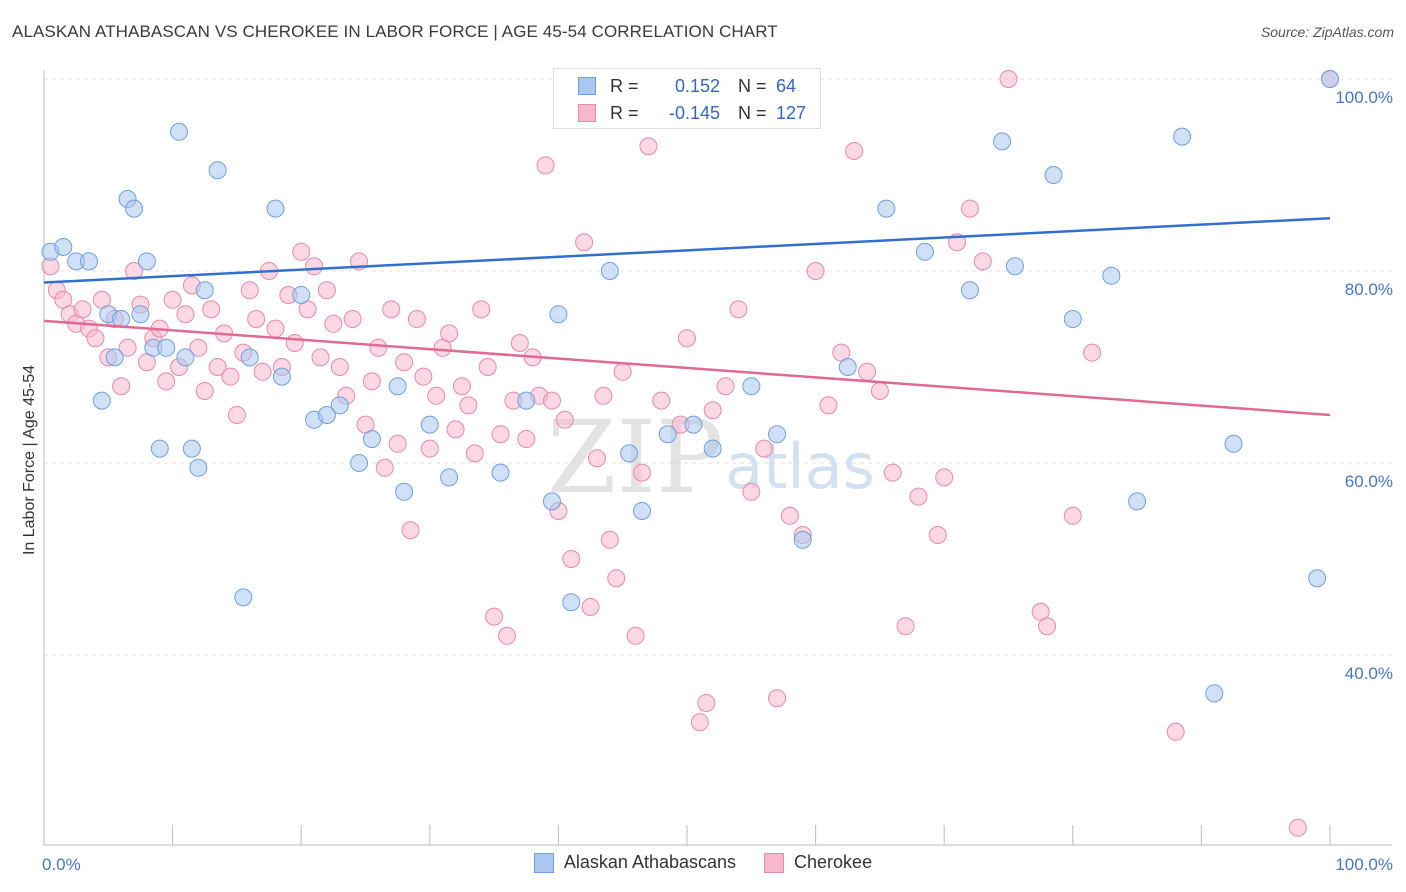 The width and height of the screenshot is (1406, 892). I want to click on athabascan-swatch, so click(587, 86).